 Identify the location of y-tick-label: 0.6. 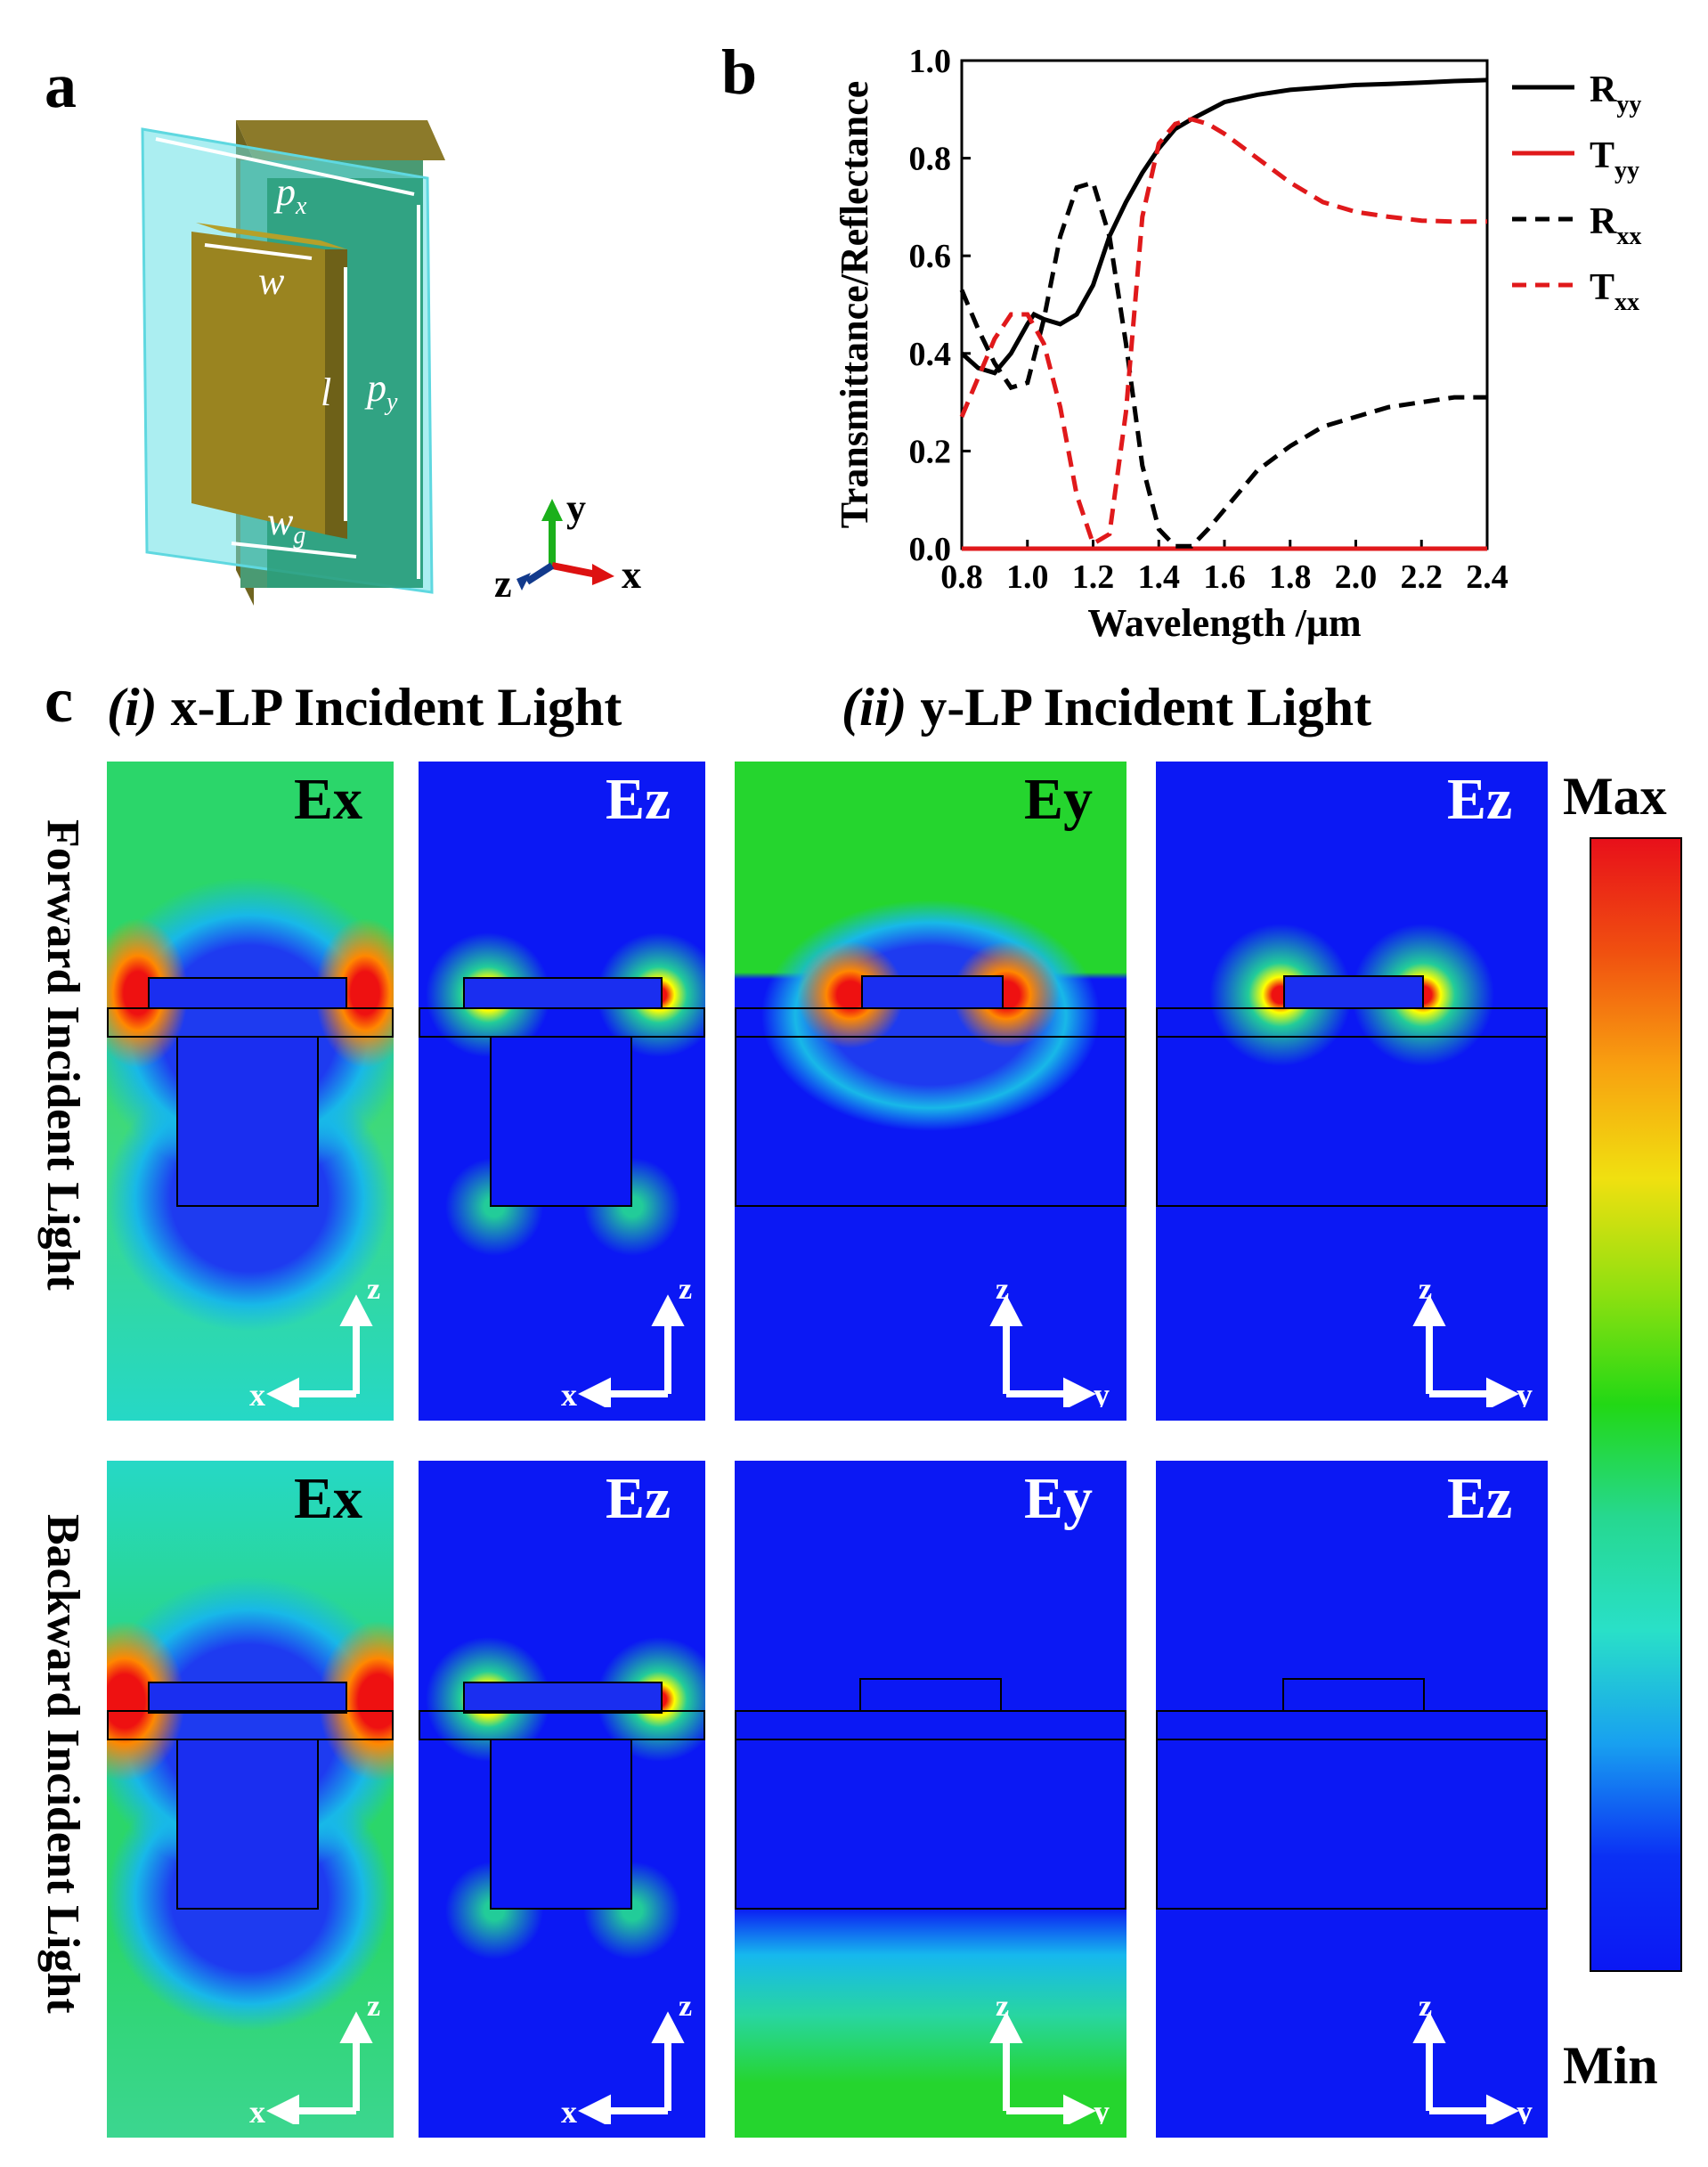
(930, 256).